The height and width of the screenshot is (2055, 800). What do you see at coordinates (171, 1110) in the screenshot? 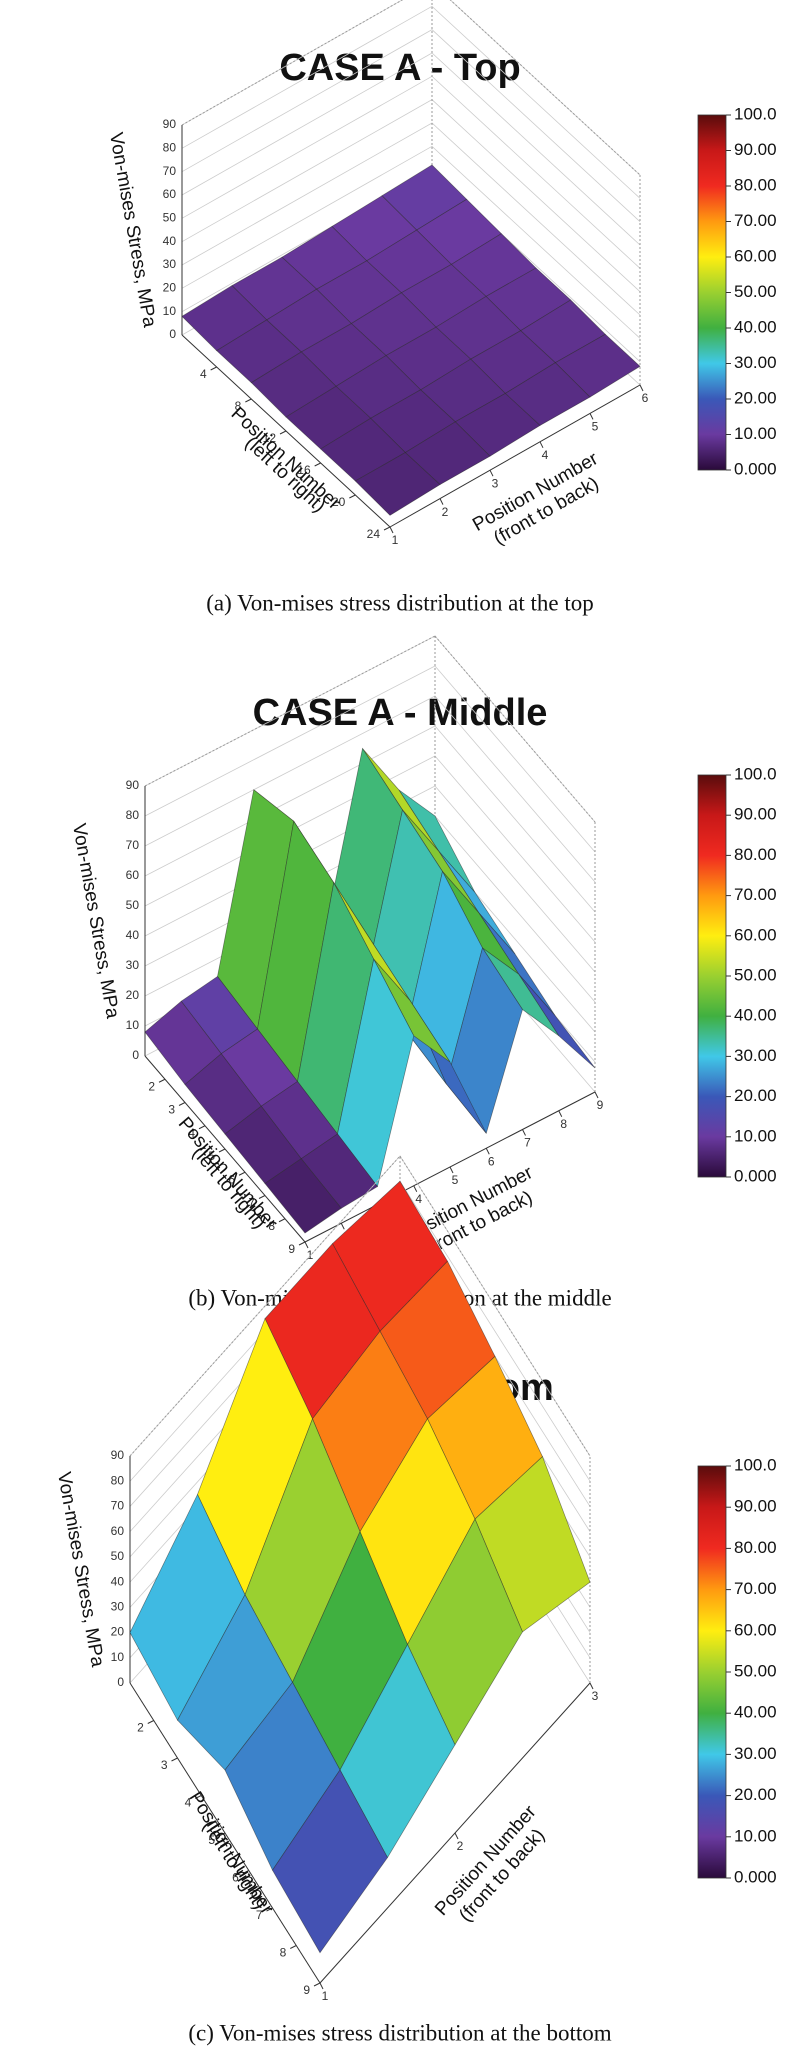
I see `x-tick-label: 3` at bounding box center [171, 1110].